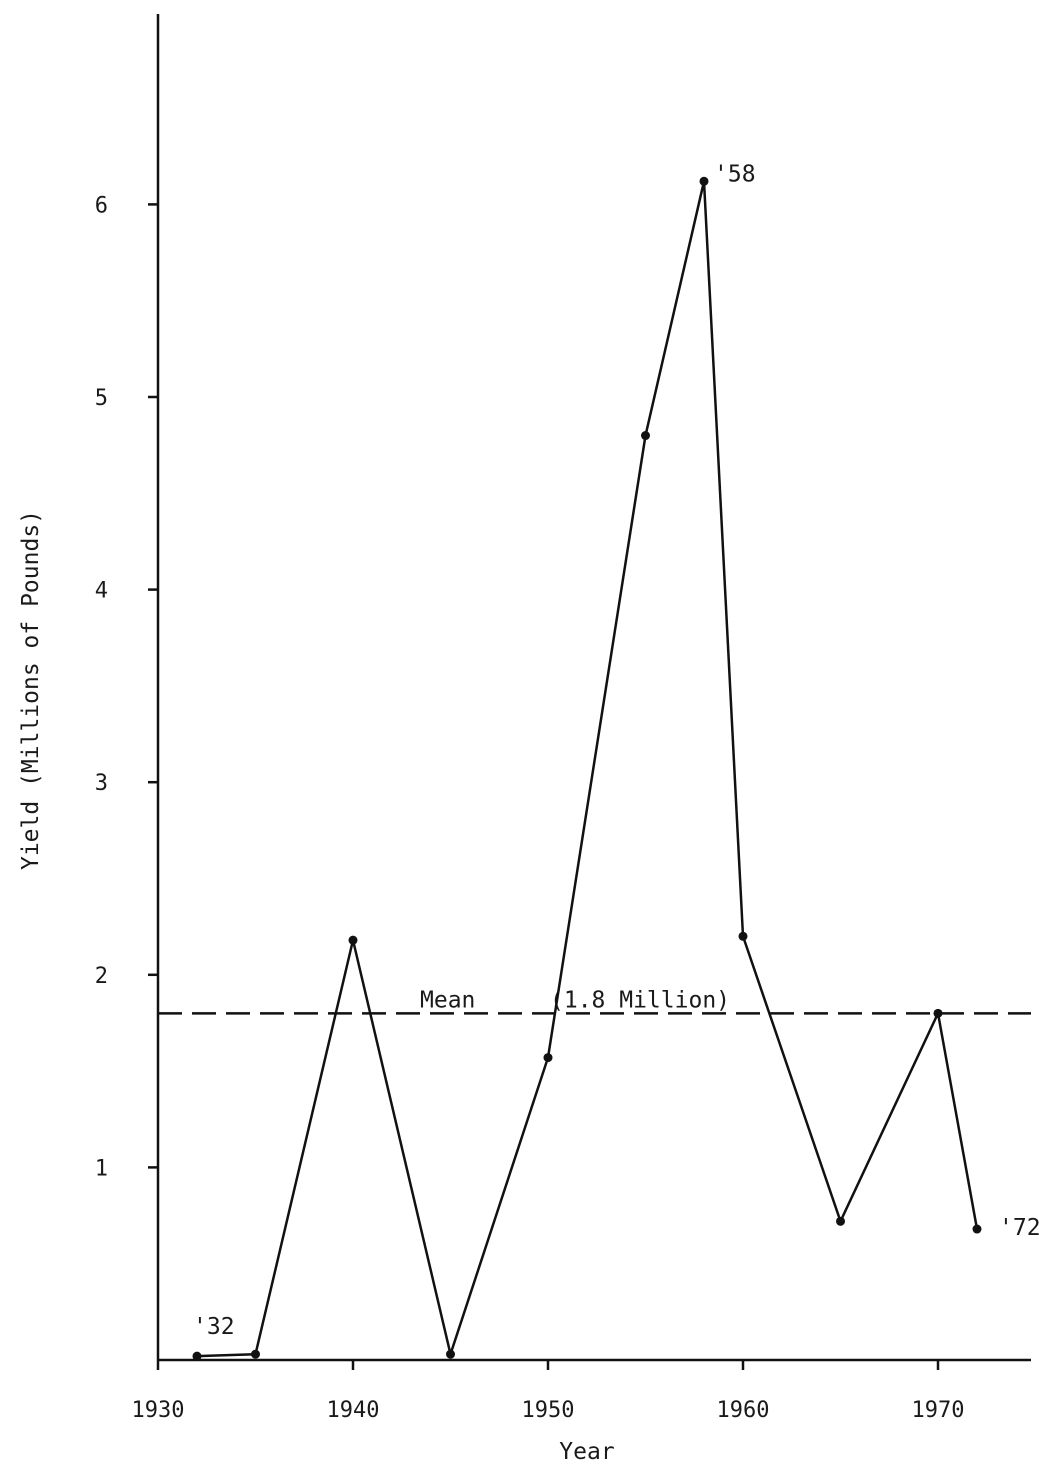 The height and width of the screenshot is (1468, 1039). Describe the element at coordinates (101, 1168) in the screenshot. I see `y-tick-label: 1` at that location.